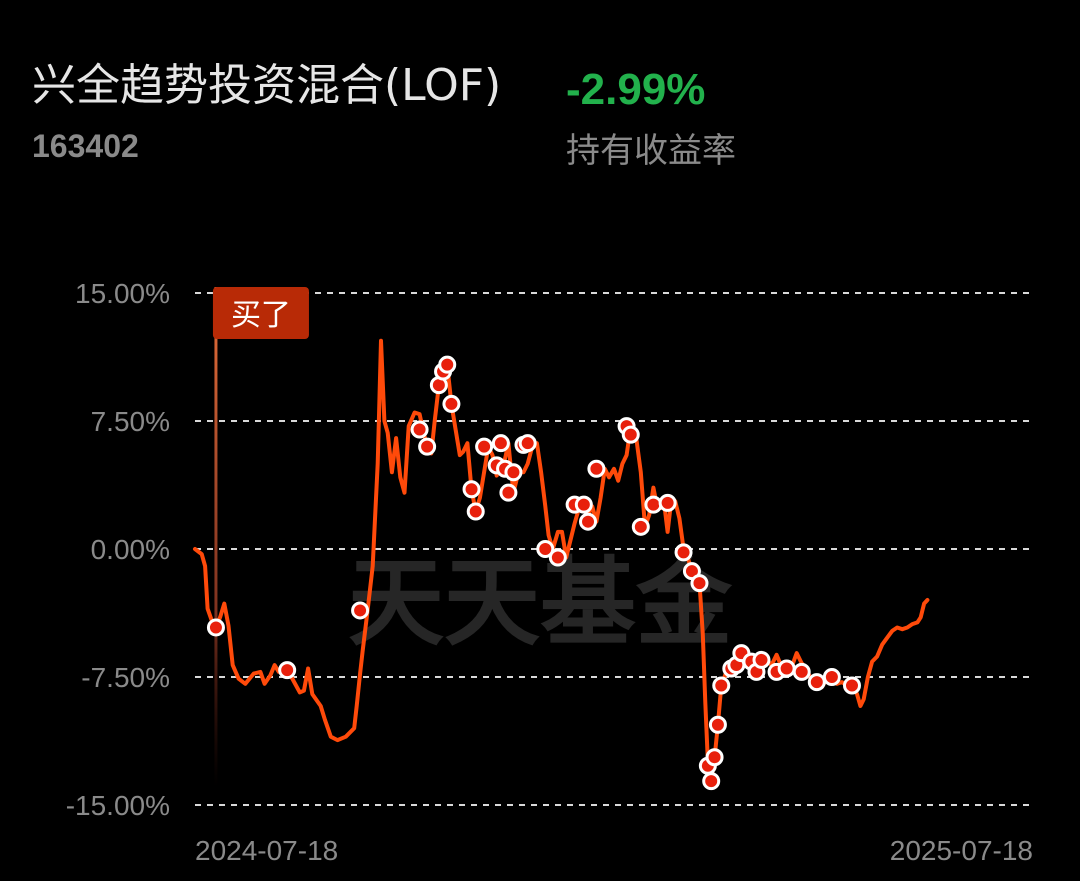  I want to click on buy-marker-label: 买了, so click(261, 315).